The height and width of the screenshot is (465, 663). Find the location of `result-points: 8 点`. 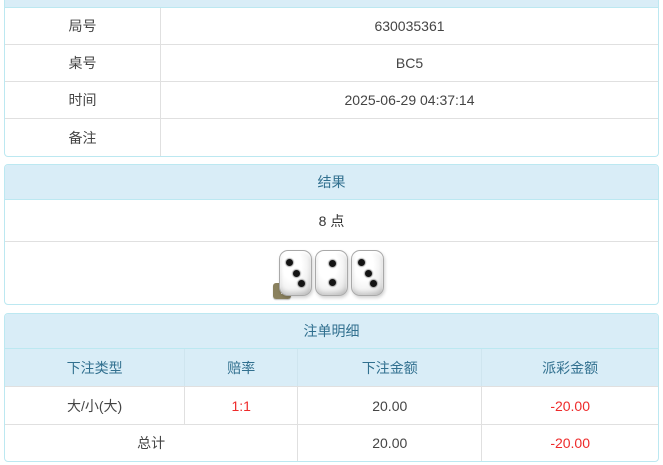

result-points: 8 点 is located at coordinates (331, 221).